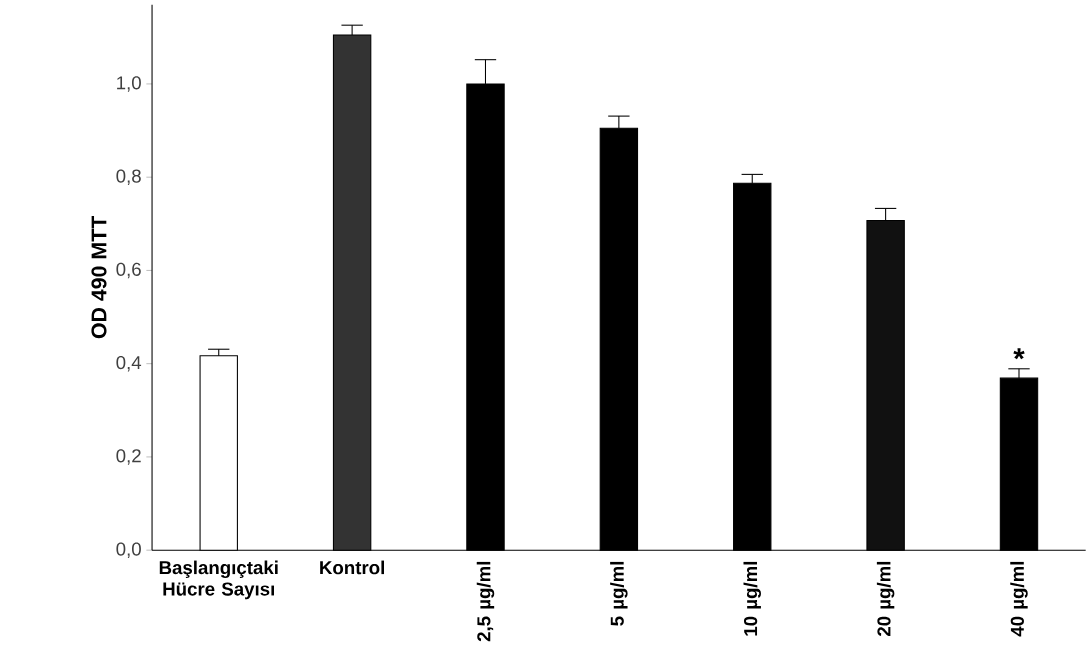  I want to click on y-tick-label: 0,8, so click(128, 177).